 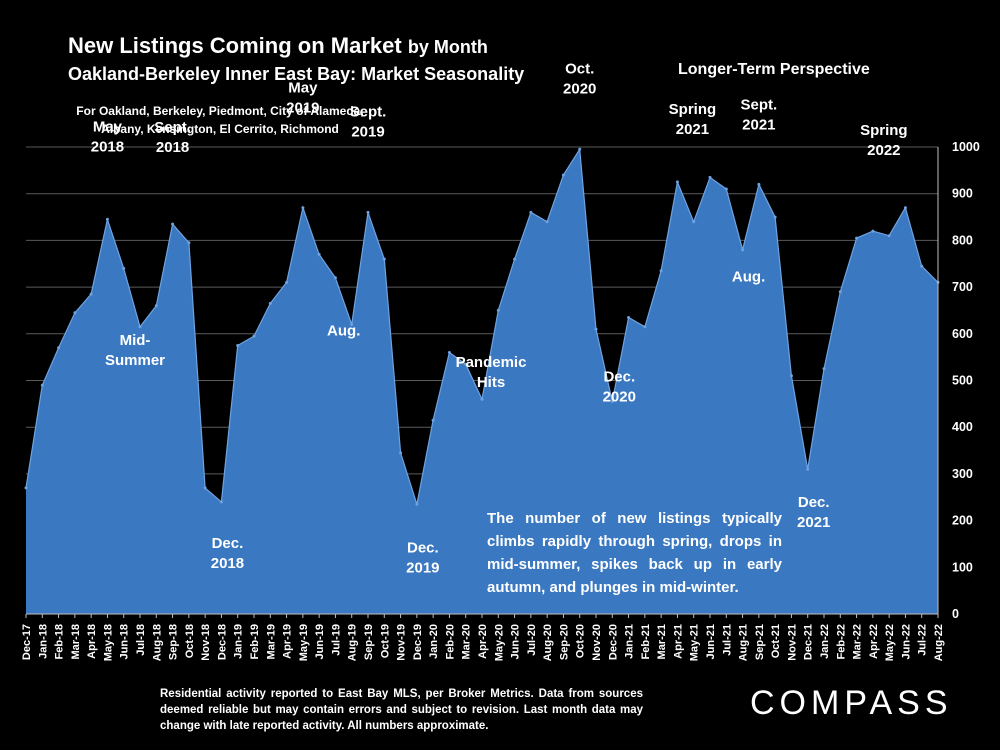 I want to click on x-tick-label: Jun-18, so click(x=125, y=641).